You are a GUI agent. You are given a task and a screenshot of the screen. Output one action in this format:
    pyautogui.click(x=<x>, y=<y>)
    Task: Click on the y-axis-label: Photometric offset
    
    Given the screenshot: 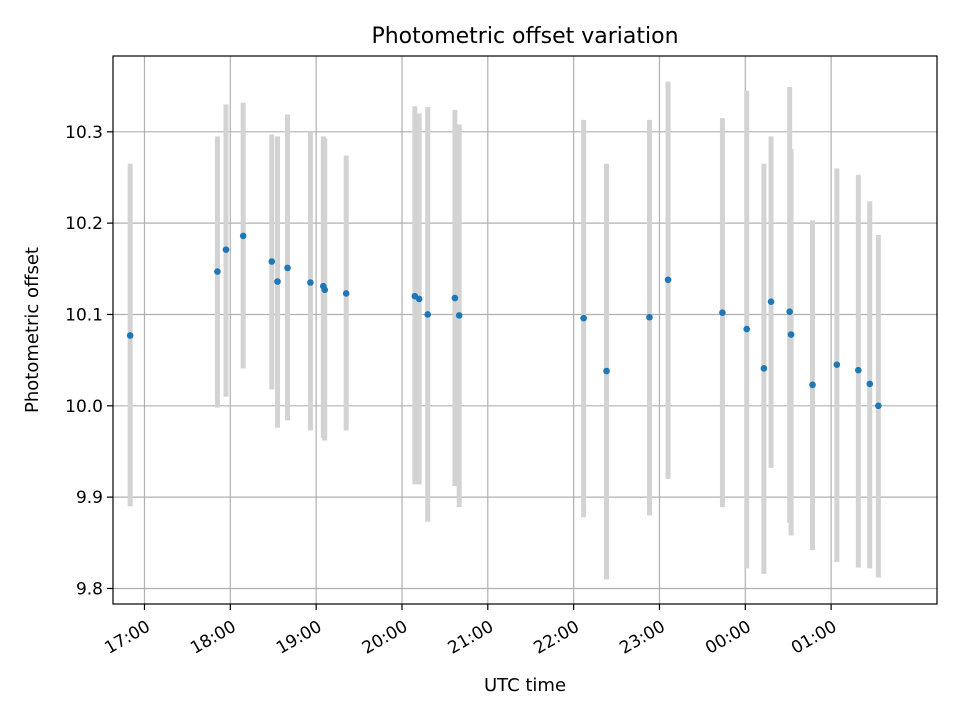 What is the action you would take?
    pyautogui.click(x=32, y=330)
    